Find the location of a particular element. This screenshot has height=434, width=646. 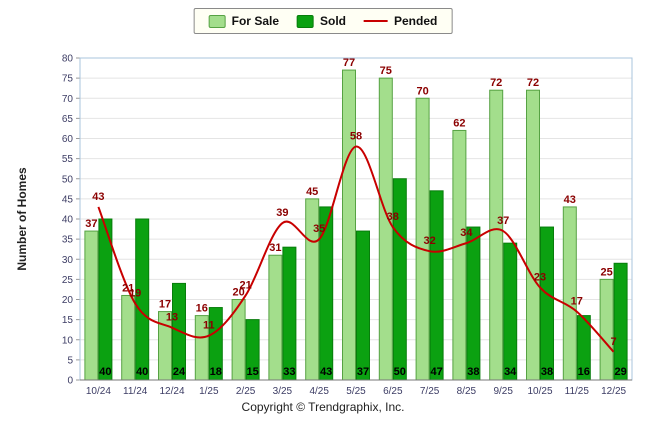

x-tick-label: 12/25 is located at coordinates (613, 391).